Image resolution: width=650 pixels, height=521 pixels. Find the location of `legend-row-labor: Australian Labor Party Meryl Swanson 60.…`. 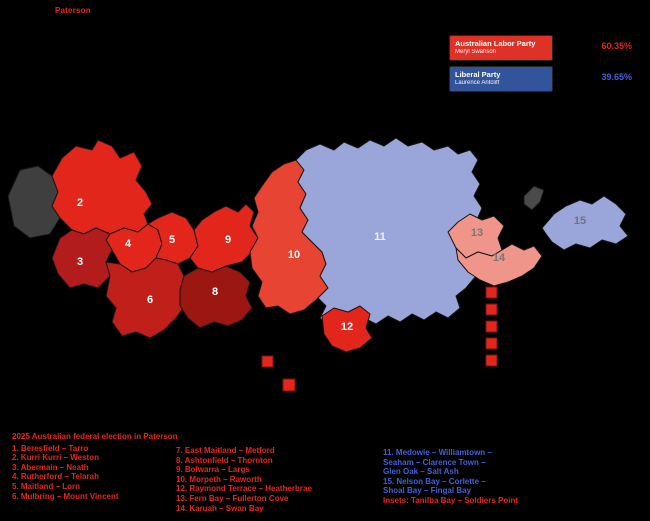

legend-row-labor: Australian Labor Party Meryl Swanson 60.… is located at coordinates (541, 48).